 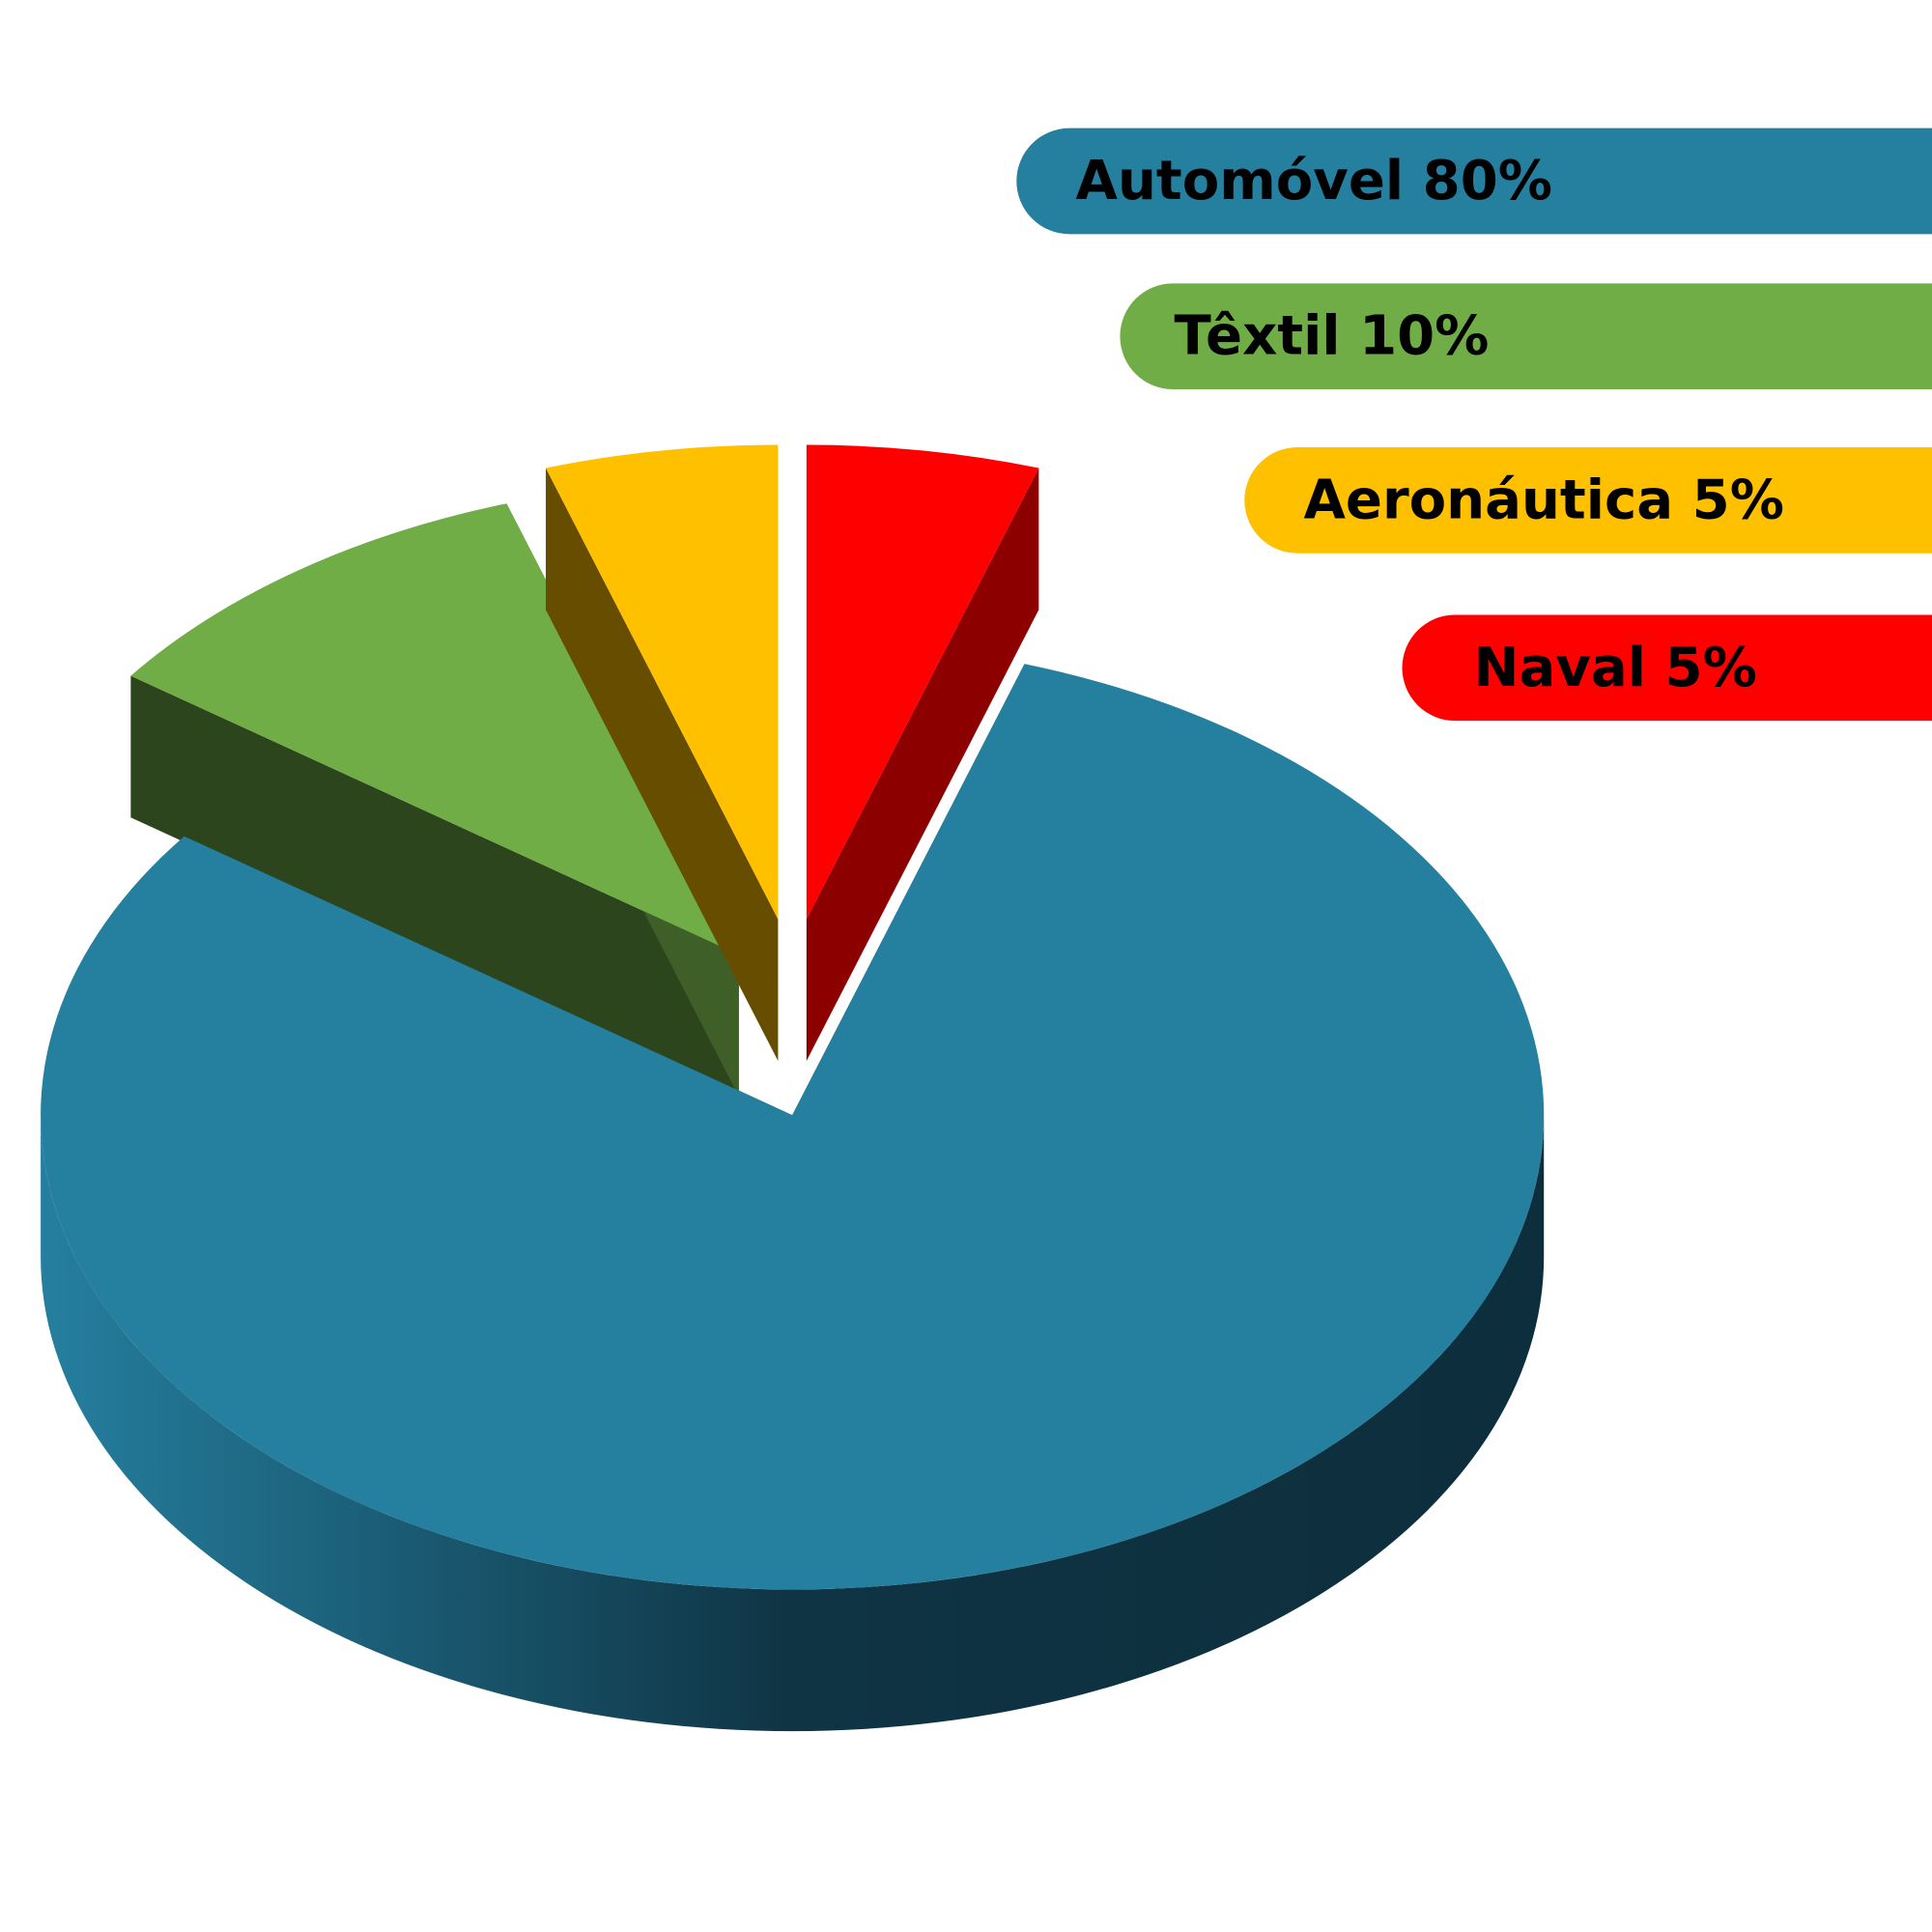 I want to click on legend-label: Automóvel 80%, so click(x=1314, y=181).